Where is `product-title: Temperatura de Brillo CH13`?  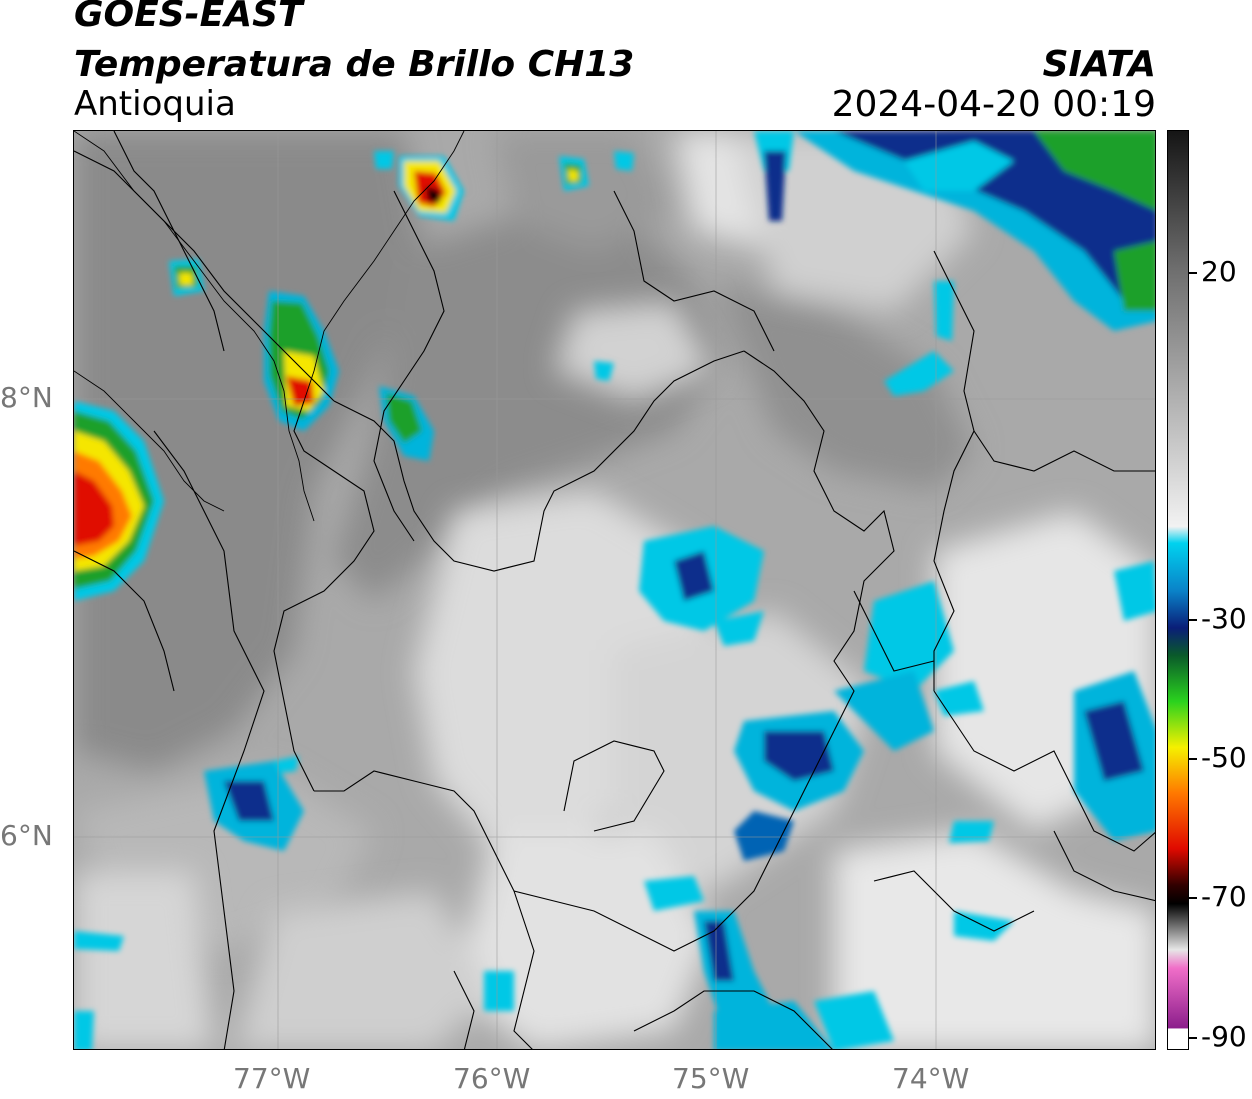
product-title: Temperatura de Brillo CH13 is located at coordinates (354, 64).